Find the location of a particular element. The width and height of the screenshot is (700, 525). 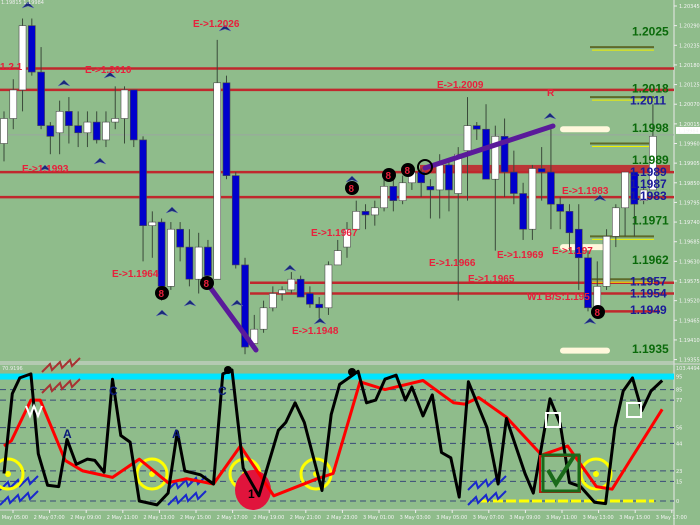

level-label: 1.1957 is located at coordinates (648, 281).